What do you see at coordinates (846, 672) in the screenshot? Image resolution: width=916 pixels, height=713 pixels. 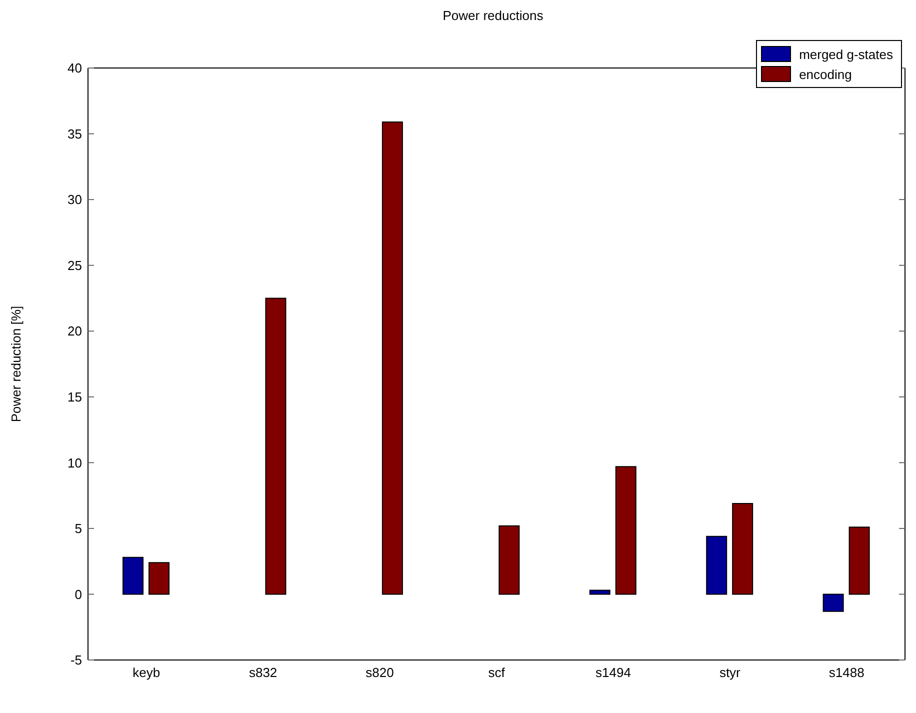 I see `x-tick-label: s1488` at bounding box center [846, 672].